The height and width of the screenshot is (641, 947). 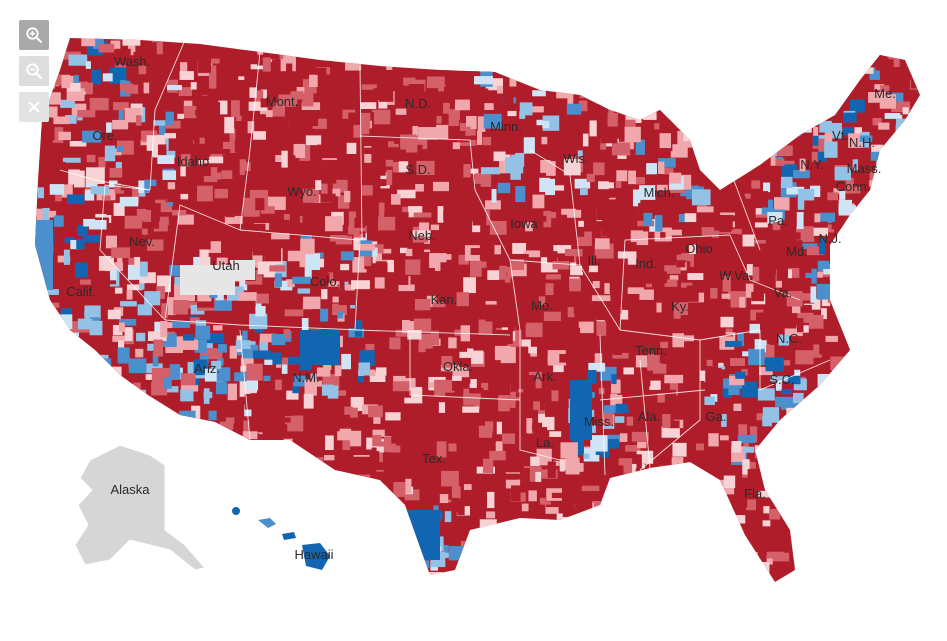 What do you see at coordinates (34, 107) in the screenshot?
I see `close-button` at bounding box center [34, 107].